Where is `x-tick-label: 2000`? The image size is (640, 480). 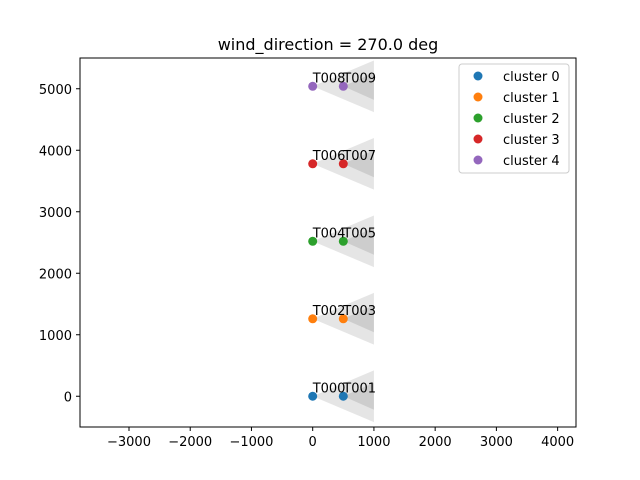
x-tick-label: 2000 is located at coordinates (435, 442).